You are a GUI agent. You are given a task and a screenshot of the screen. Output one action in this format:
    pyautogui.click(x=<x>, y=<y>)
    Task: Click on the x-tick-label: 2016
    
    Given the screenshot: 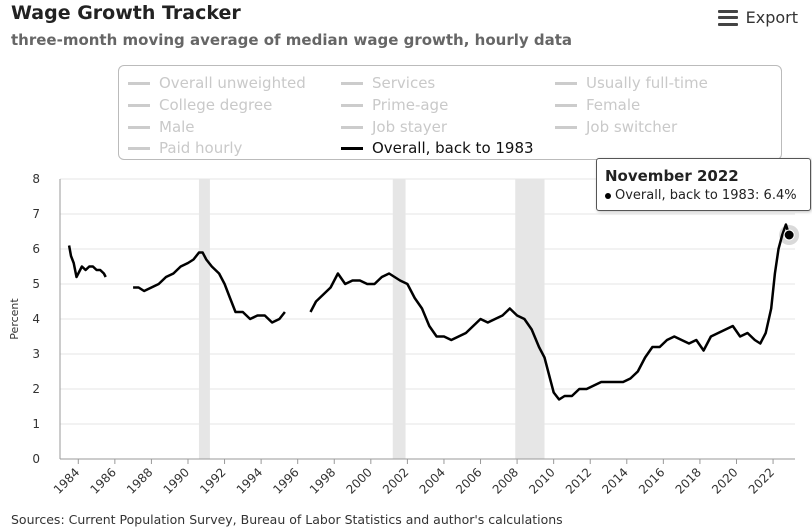 What is the action you would take?
    pyautogui.click(x=651, y=480)
    